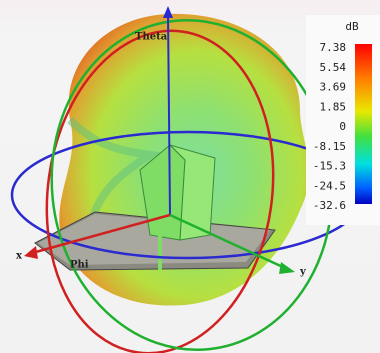  I want to click on y-label: y, so click(303, 272).